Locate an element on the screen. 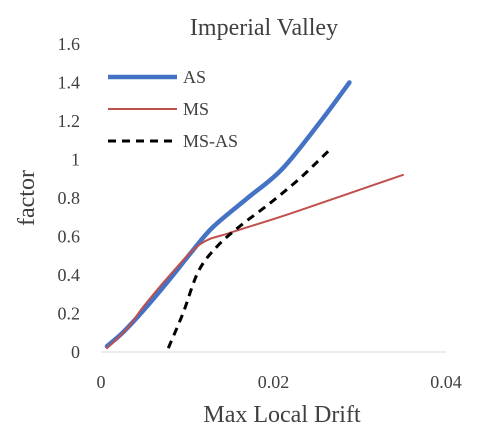  y-tick-label: 1.2 is located at coordinates (69, 121).